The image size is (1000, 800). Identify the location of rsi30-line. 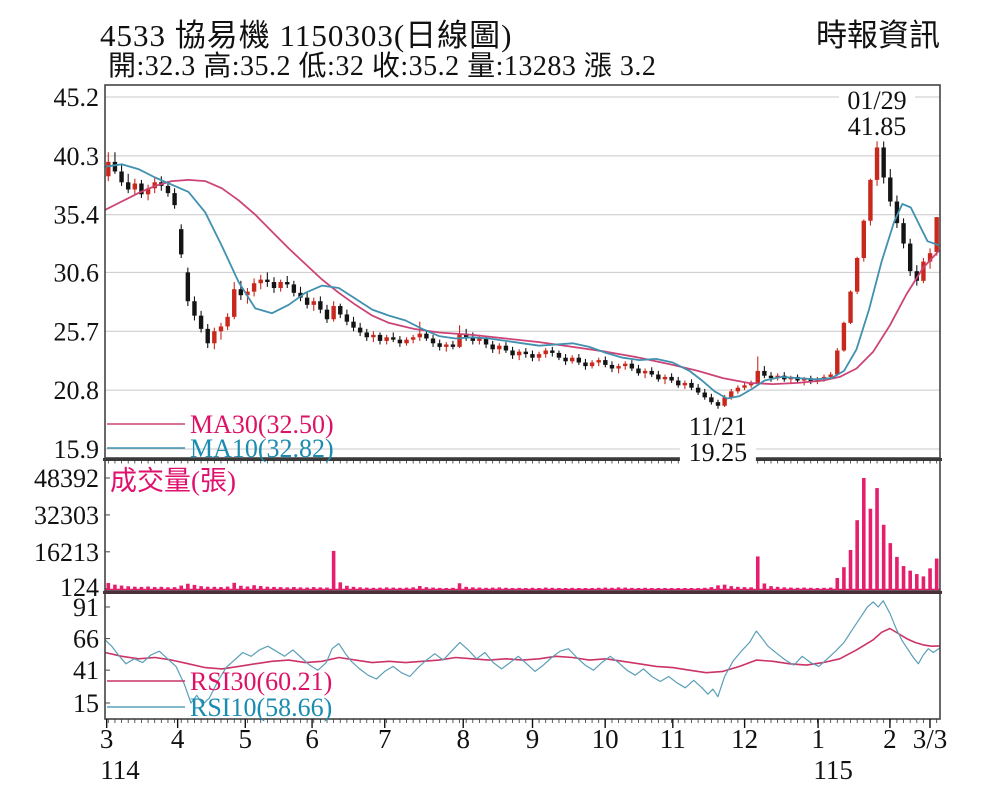
(522, 650).